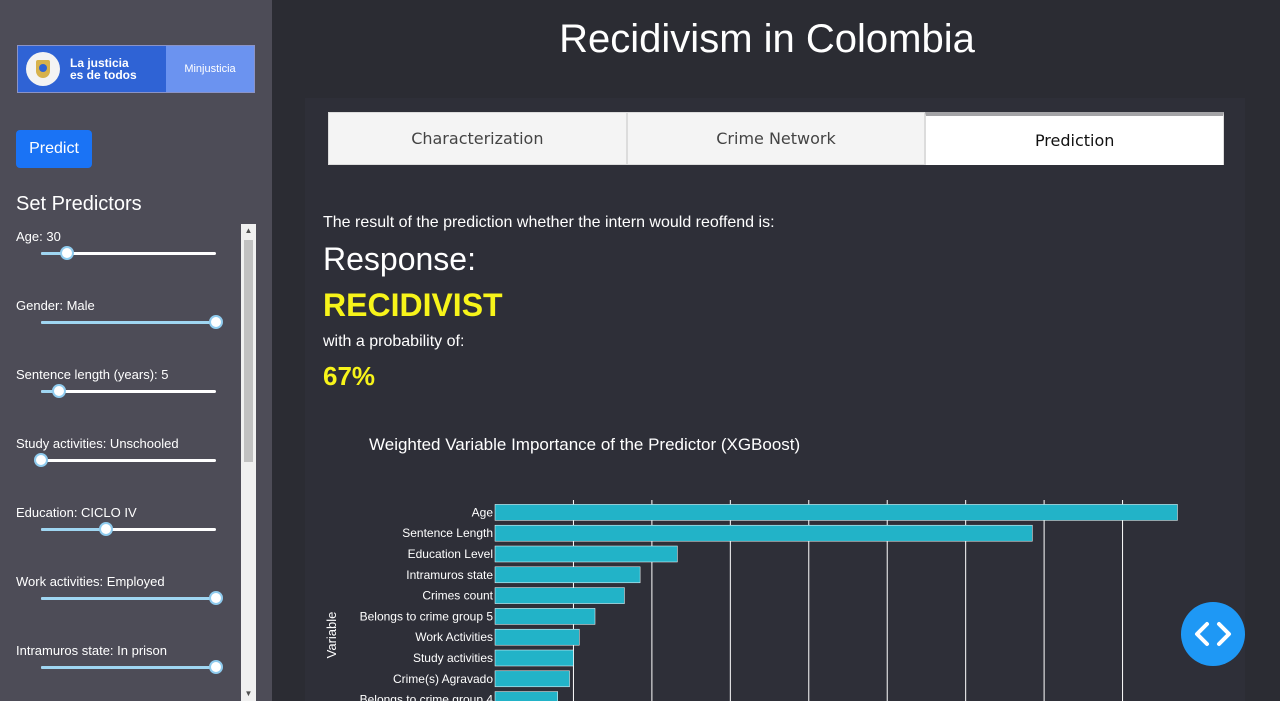 Image resolution: width=1280 pixels, height=701 pixels. What do you see at coordinates (449, 575) in the screenshot?
I see `chart-y-tick-label: Intramuros state` at bounding box center [449, 575].